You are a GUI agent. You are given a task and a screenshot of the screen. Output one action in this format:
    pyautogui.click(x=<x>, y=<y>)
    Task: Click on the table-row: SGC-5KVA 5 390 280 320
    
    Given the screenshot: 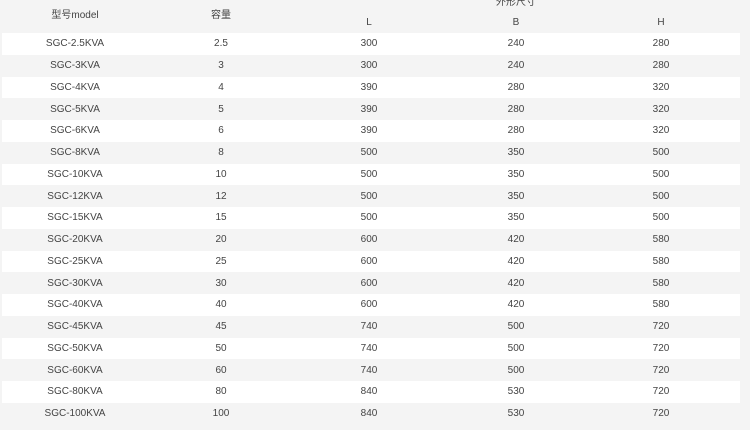 What is the action you would take?
    pyautogui.click(x=371, y=109)
    